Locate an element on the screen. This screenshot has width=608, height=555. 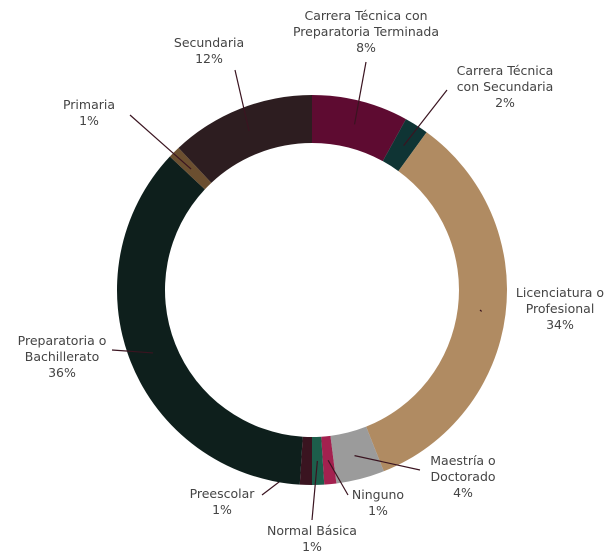
slice-label: Preparatoria o Bachillerato 36% is located at coordinates (78, 357).